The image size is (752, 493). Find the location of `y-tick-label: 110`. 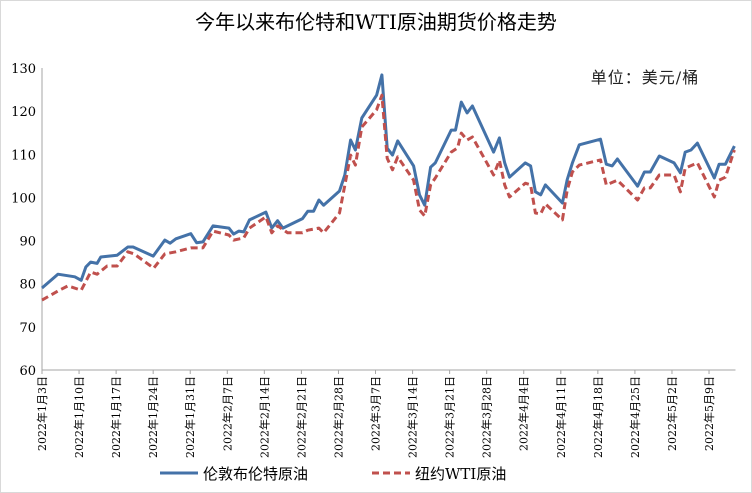

y-tick-label: 110 is located at coordinates (23, 155).